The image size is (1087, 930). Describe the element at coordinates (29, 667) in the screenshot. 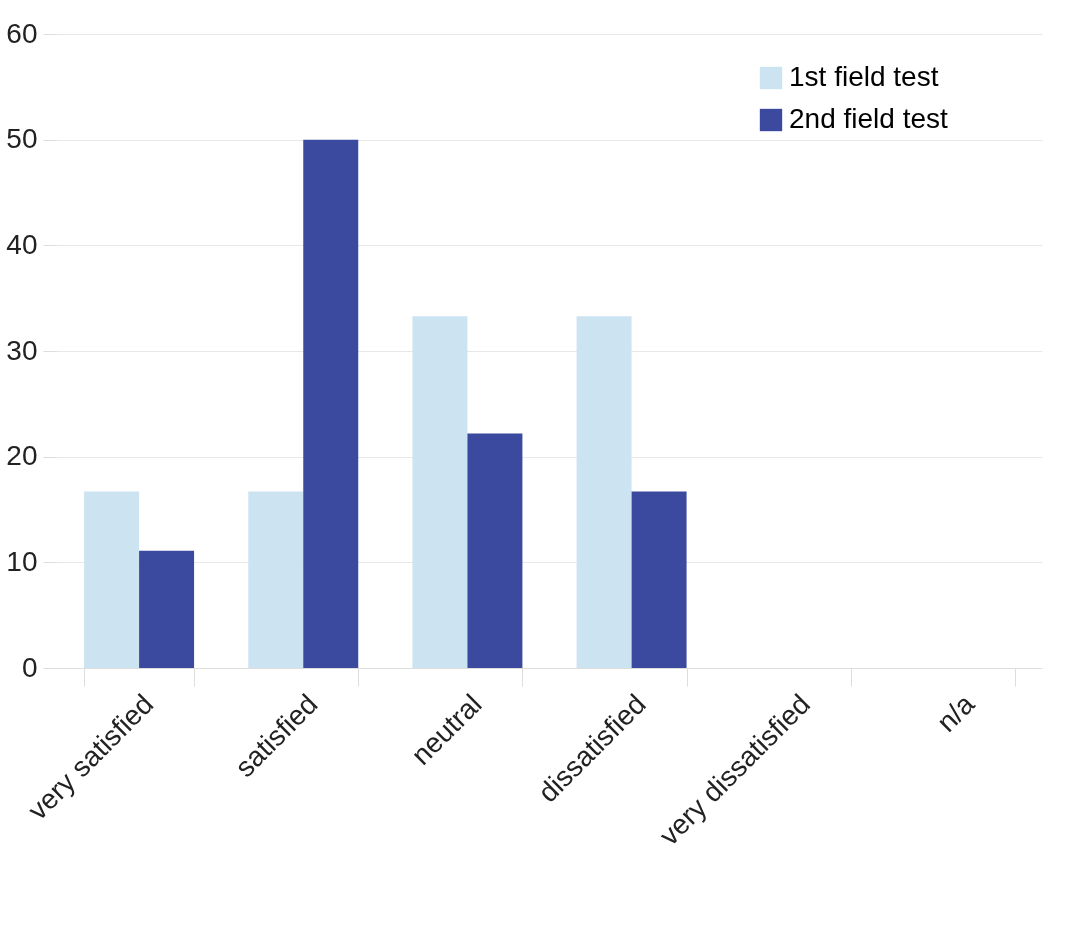

I see `y-tick-label: 0` at that location.